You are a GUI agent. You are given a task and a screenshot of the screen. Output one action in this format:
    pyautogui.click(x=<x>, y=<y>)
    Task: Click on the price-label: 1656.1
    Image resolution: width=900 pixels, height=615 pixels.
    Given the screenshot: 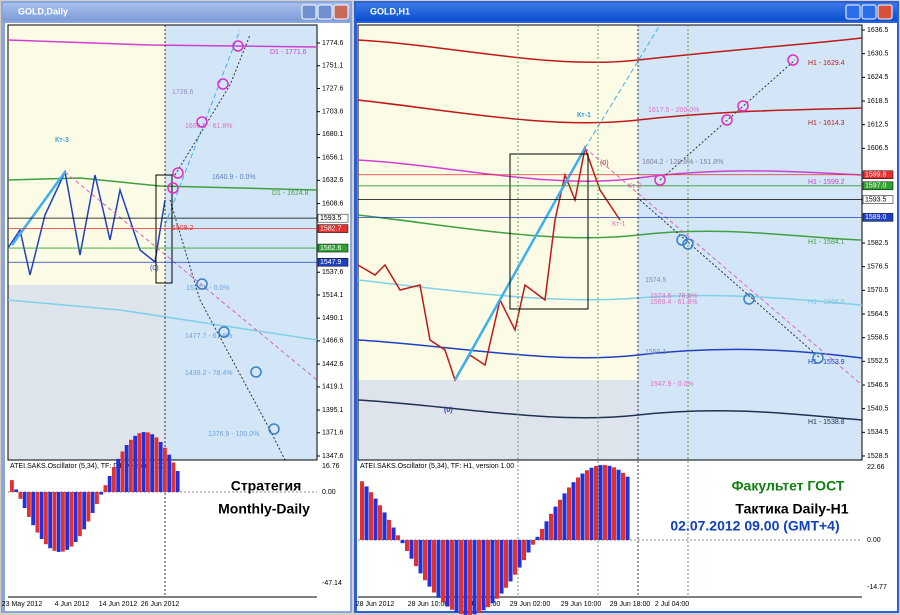 What is the action you would take?
    pyautogui.click(x=333, y=157)
    